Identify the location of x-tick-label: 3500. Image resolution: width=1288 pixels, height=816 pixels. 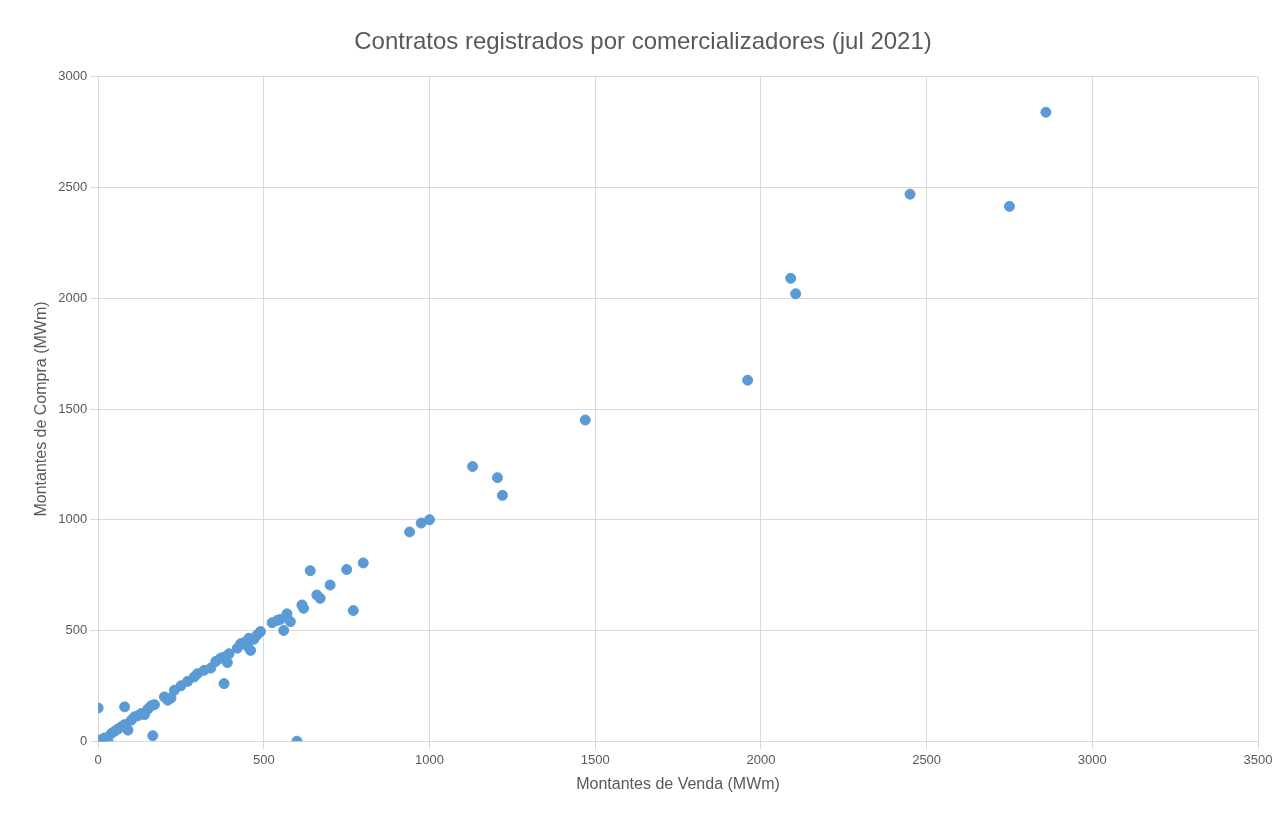
(1258, 759).